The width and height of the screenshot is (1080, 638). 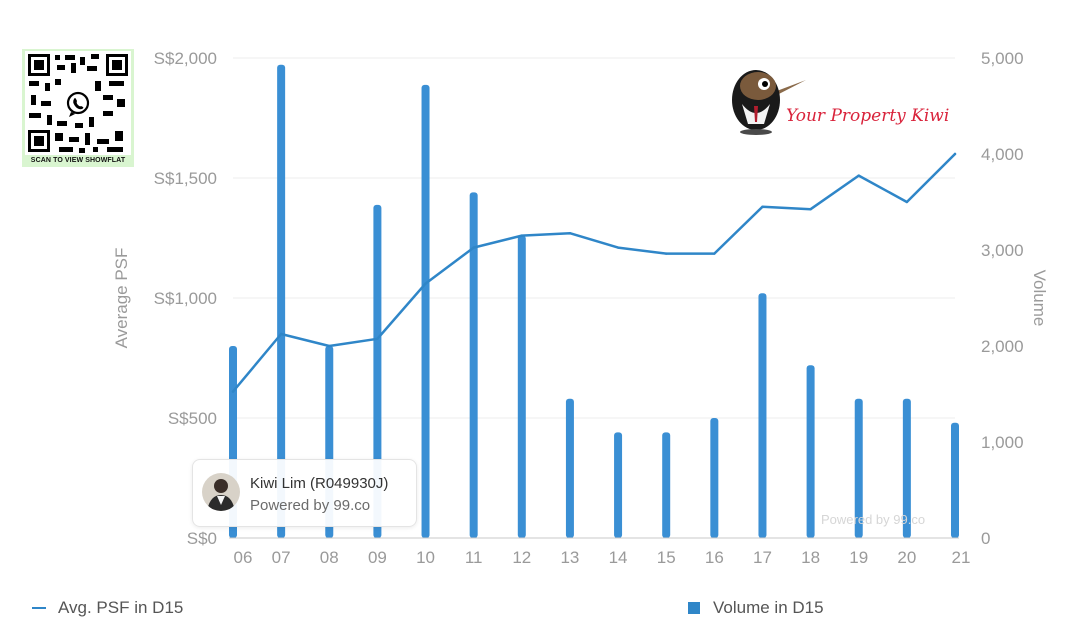 I want to click on legend-item-psf: Avg. PSF in D15, so click(x=107, y=608).